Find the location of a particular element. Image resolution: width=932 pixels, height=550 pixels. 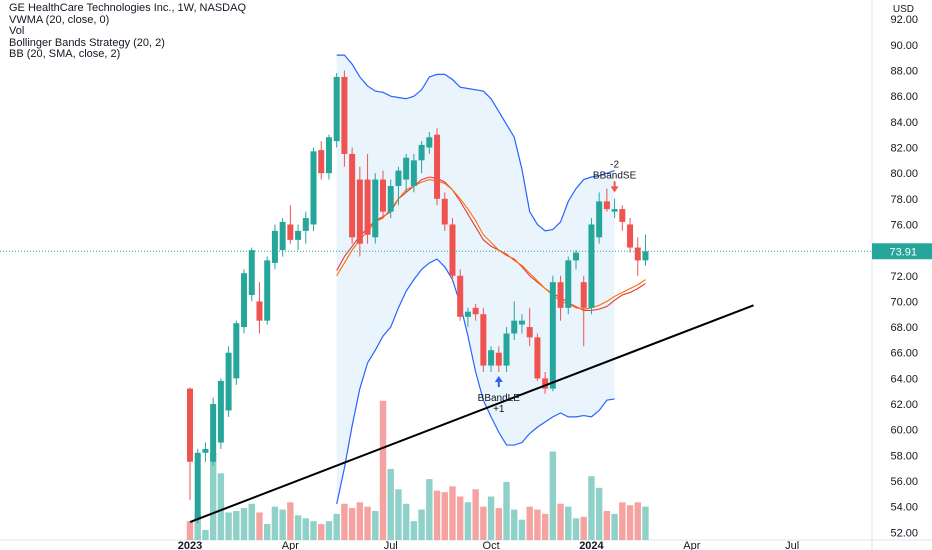

short-entry-arrow-icon is located at coordinates (614, 187).